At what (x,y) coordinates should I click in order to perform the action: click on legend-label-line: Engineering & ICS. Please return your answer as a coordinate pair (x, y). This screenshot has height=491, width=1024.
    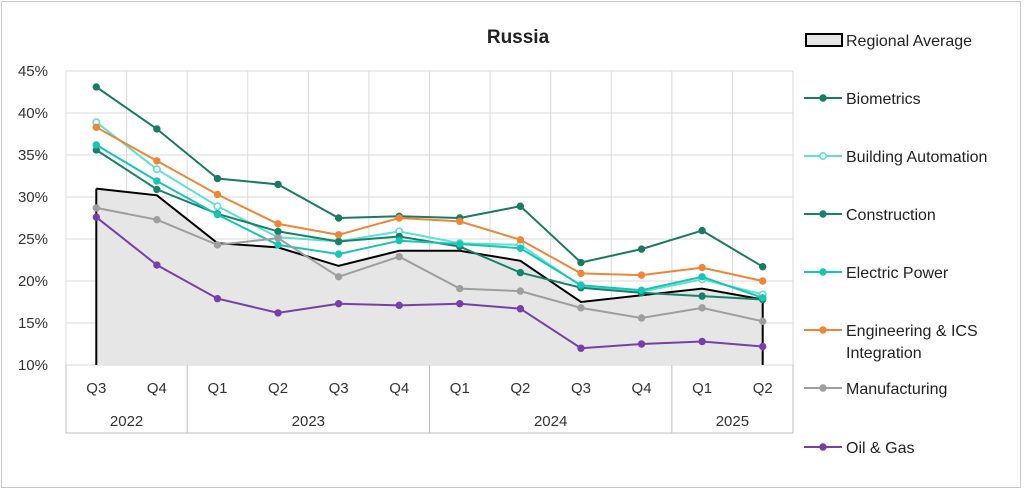
    Looking at the image, I should click on (912, 331).